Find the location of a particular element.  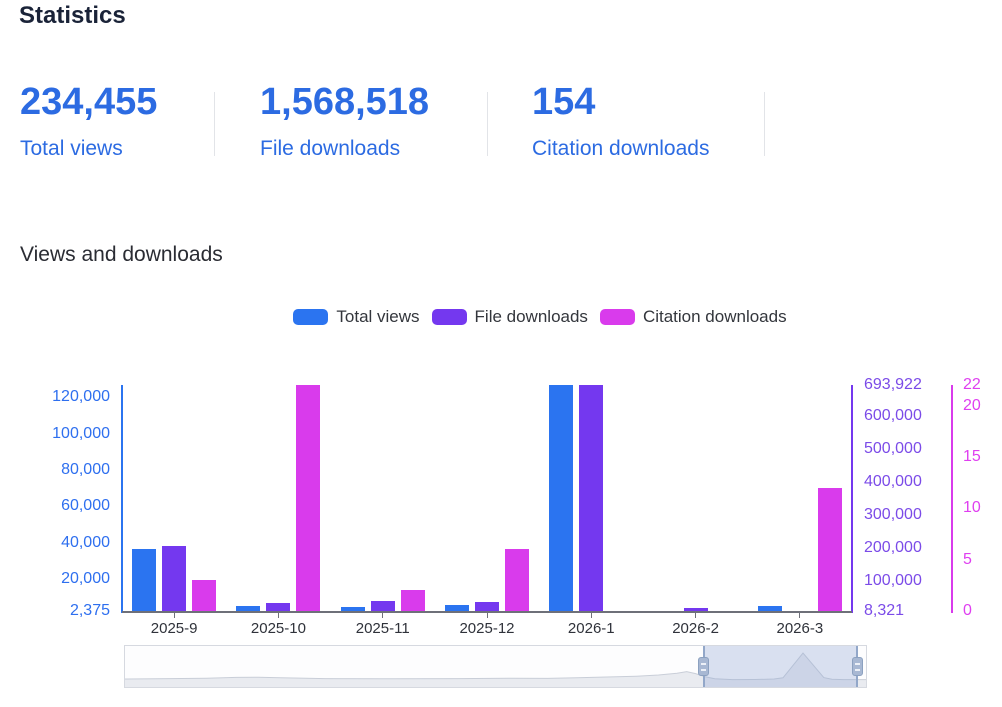

x-axis-label: 2025-12 is located at coordinates (487, 628).